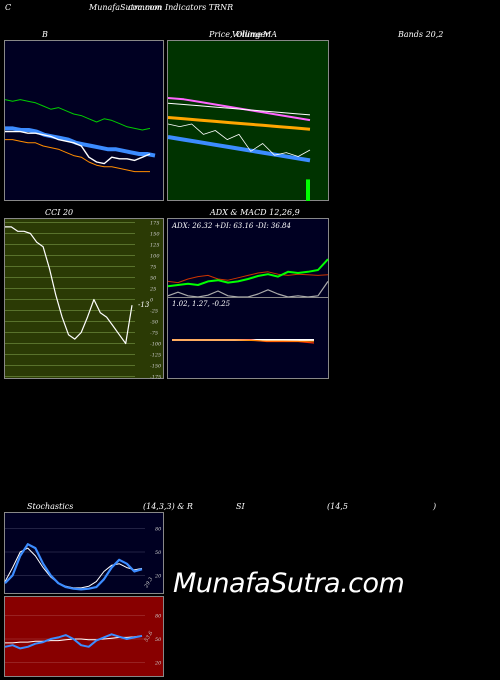 The width and height of the screenshot is (500, 680). I want to click on price-title: Price,, so click(221, 34).